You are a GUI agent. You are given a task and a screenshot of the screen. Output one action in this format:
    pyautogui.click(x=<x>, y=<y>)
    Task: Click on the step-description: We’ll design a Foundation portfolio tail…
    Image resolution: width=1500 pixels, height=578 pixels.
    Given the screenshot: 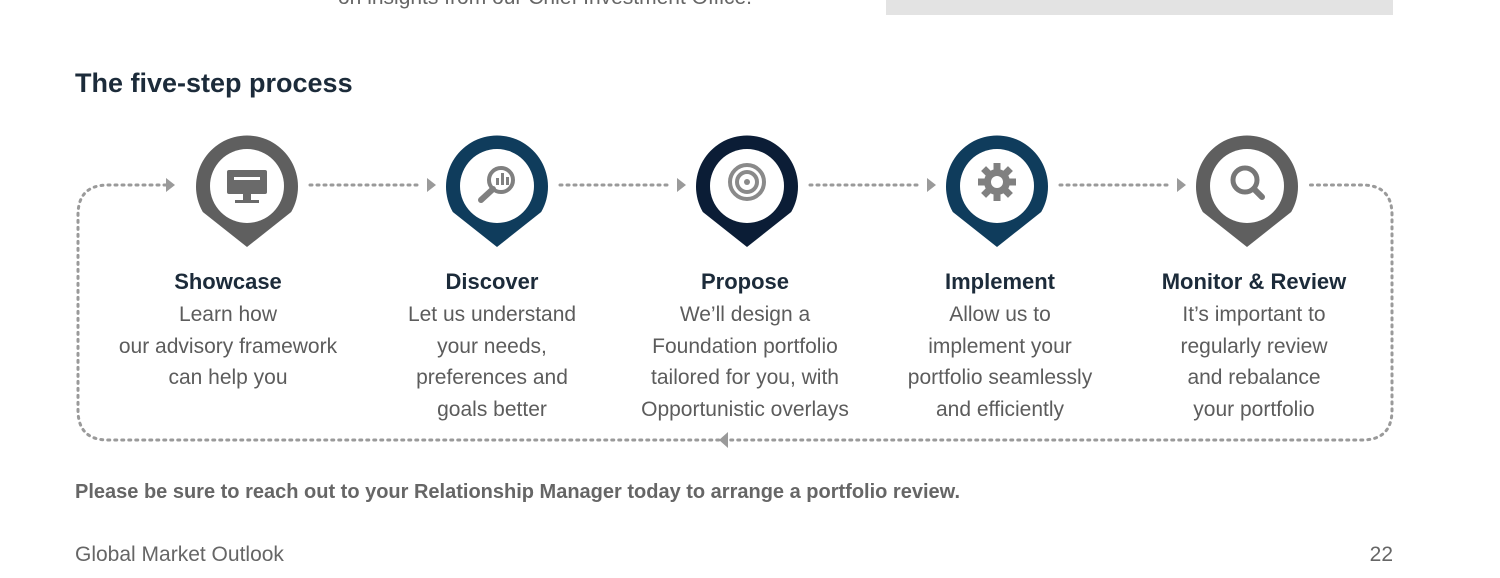 What is the action you would take?
    pyautogui.click(x=745, y=362)
    